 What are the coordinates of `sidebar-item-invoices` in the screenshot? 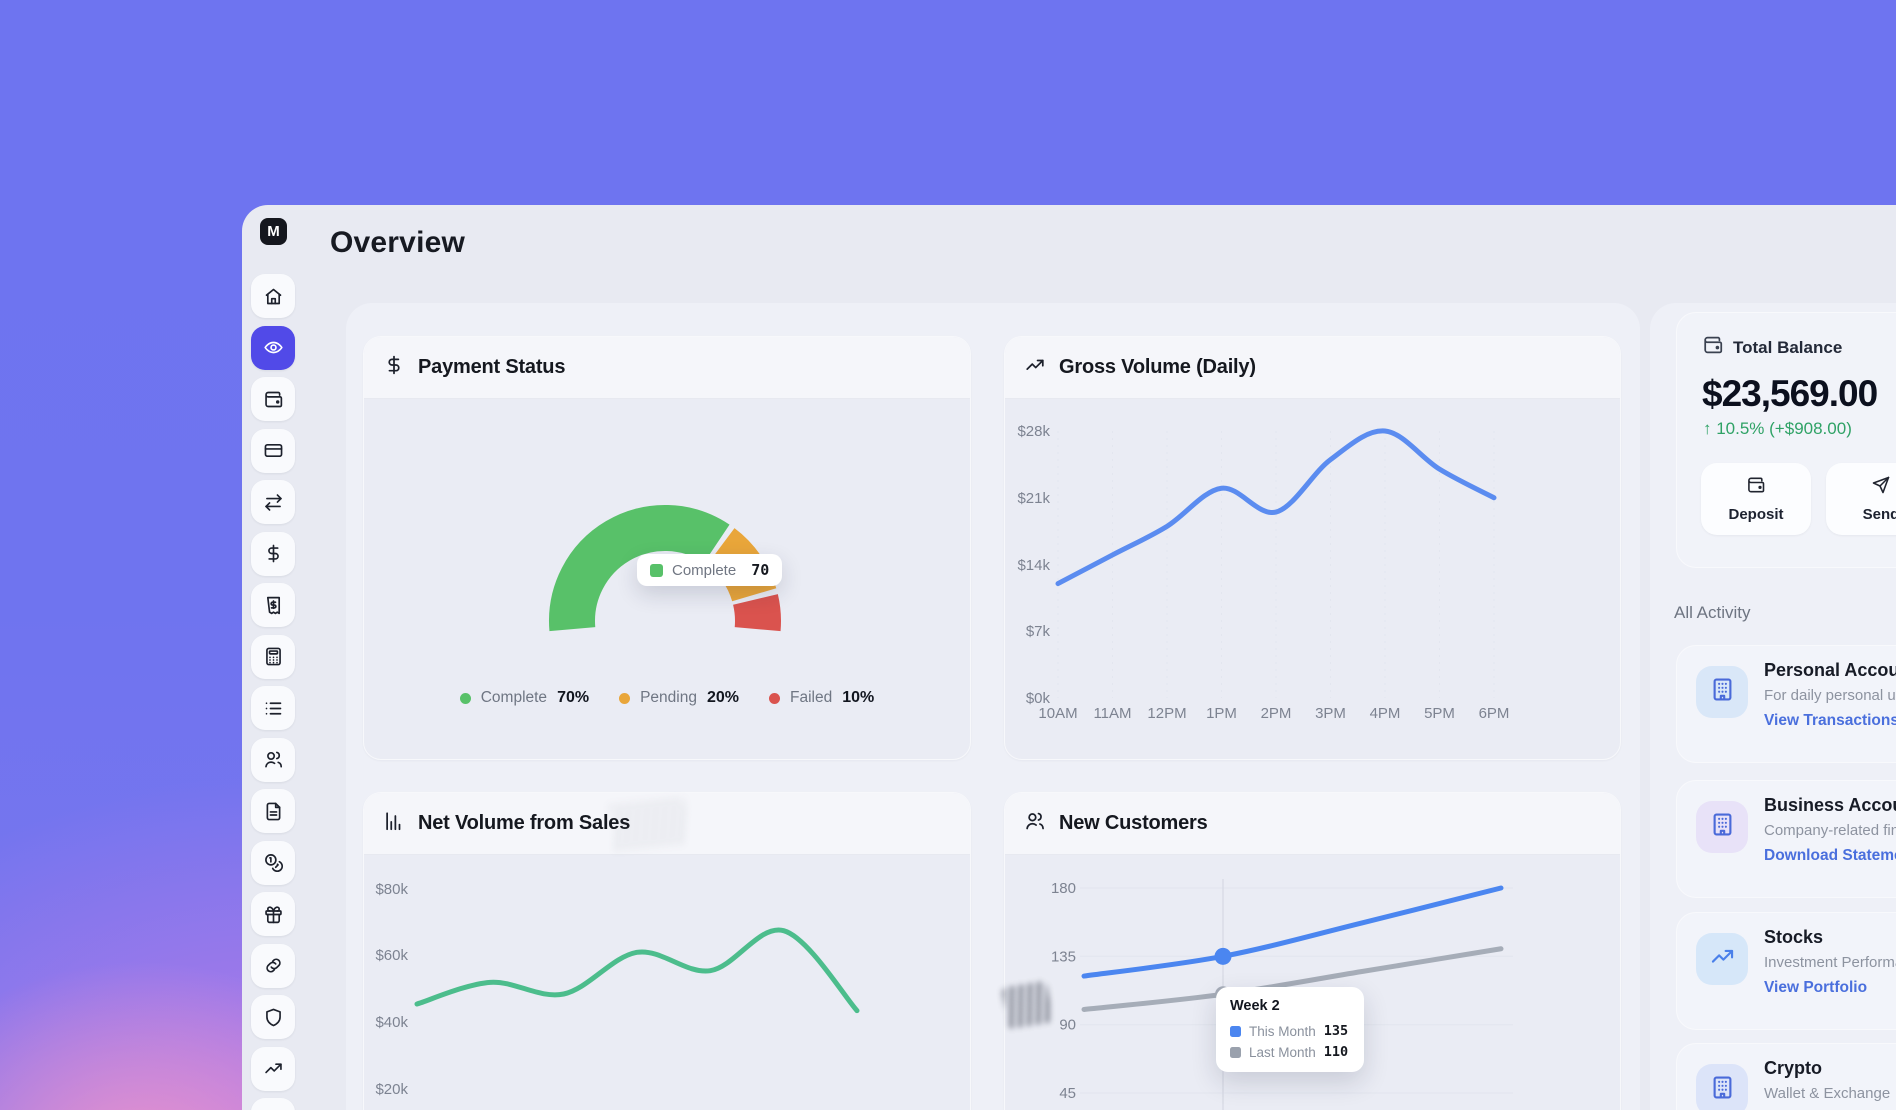 It's located at (273, 605).